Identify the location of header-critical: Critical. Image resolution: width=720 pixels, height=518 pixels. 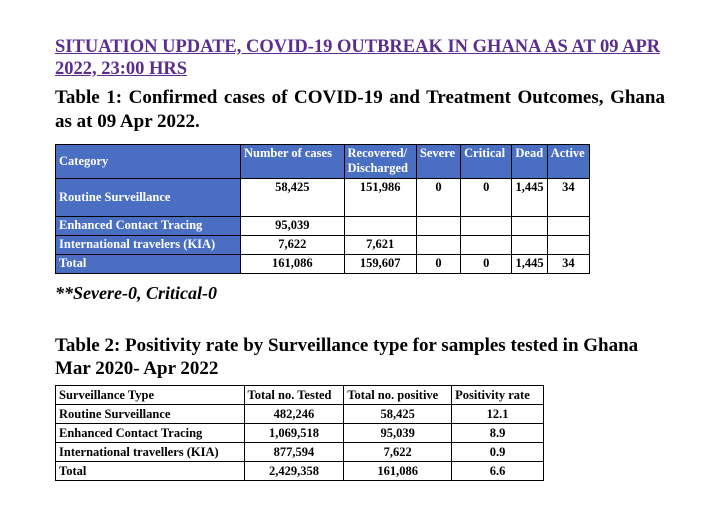
(486, 161).